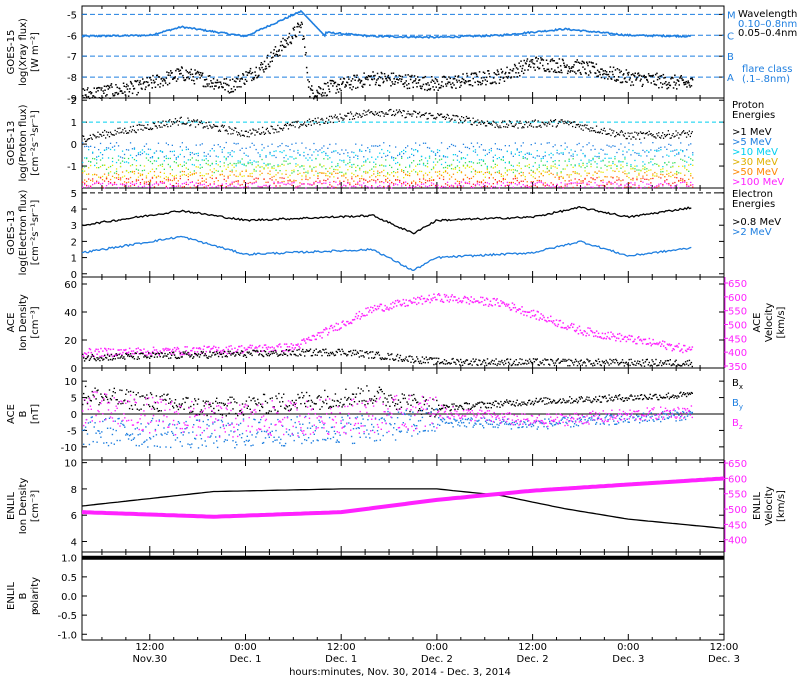 The image size is (800, 685). Describe the element at coordinates (67, 635) in the screenshot. I see `y-tick-label: -1.0` at that location.